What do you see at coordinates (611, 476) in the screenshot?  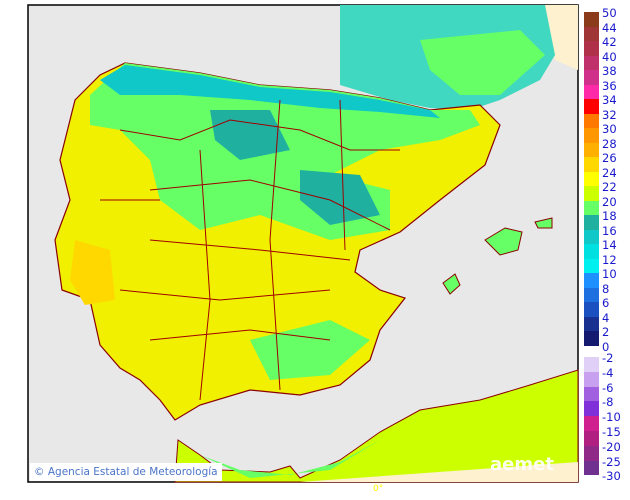 I see `legend-label: -30` at bounding box center [611, 476].